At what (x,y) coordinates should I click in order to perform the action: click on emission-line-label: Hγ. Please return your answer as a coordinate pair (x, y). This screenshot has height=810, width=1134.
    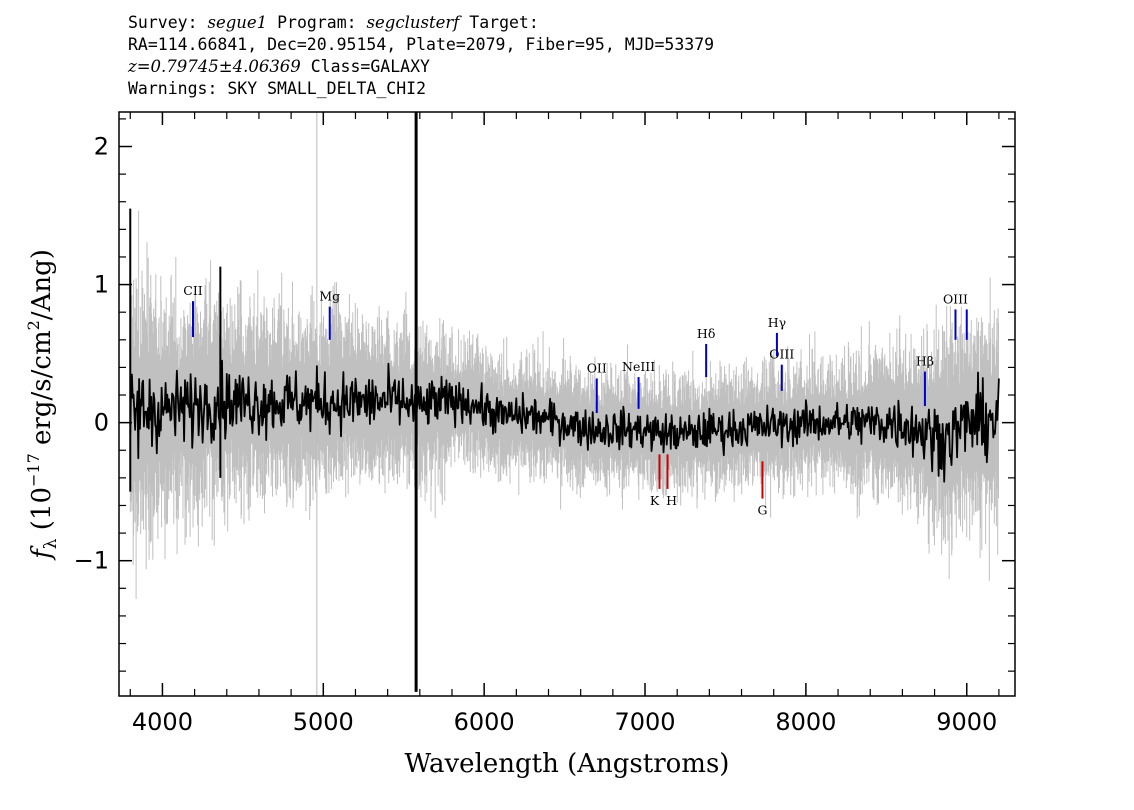
    Looking at the image, I should click on (777, 322).